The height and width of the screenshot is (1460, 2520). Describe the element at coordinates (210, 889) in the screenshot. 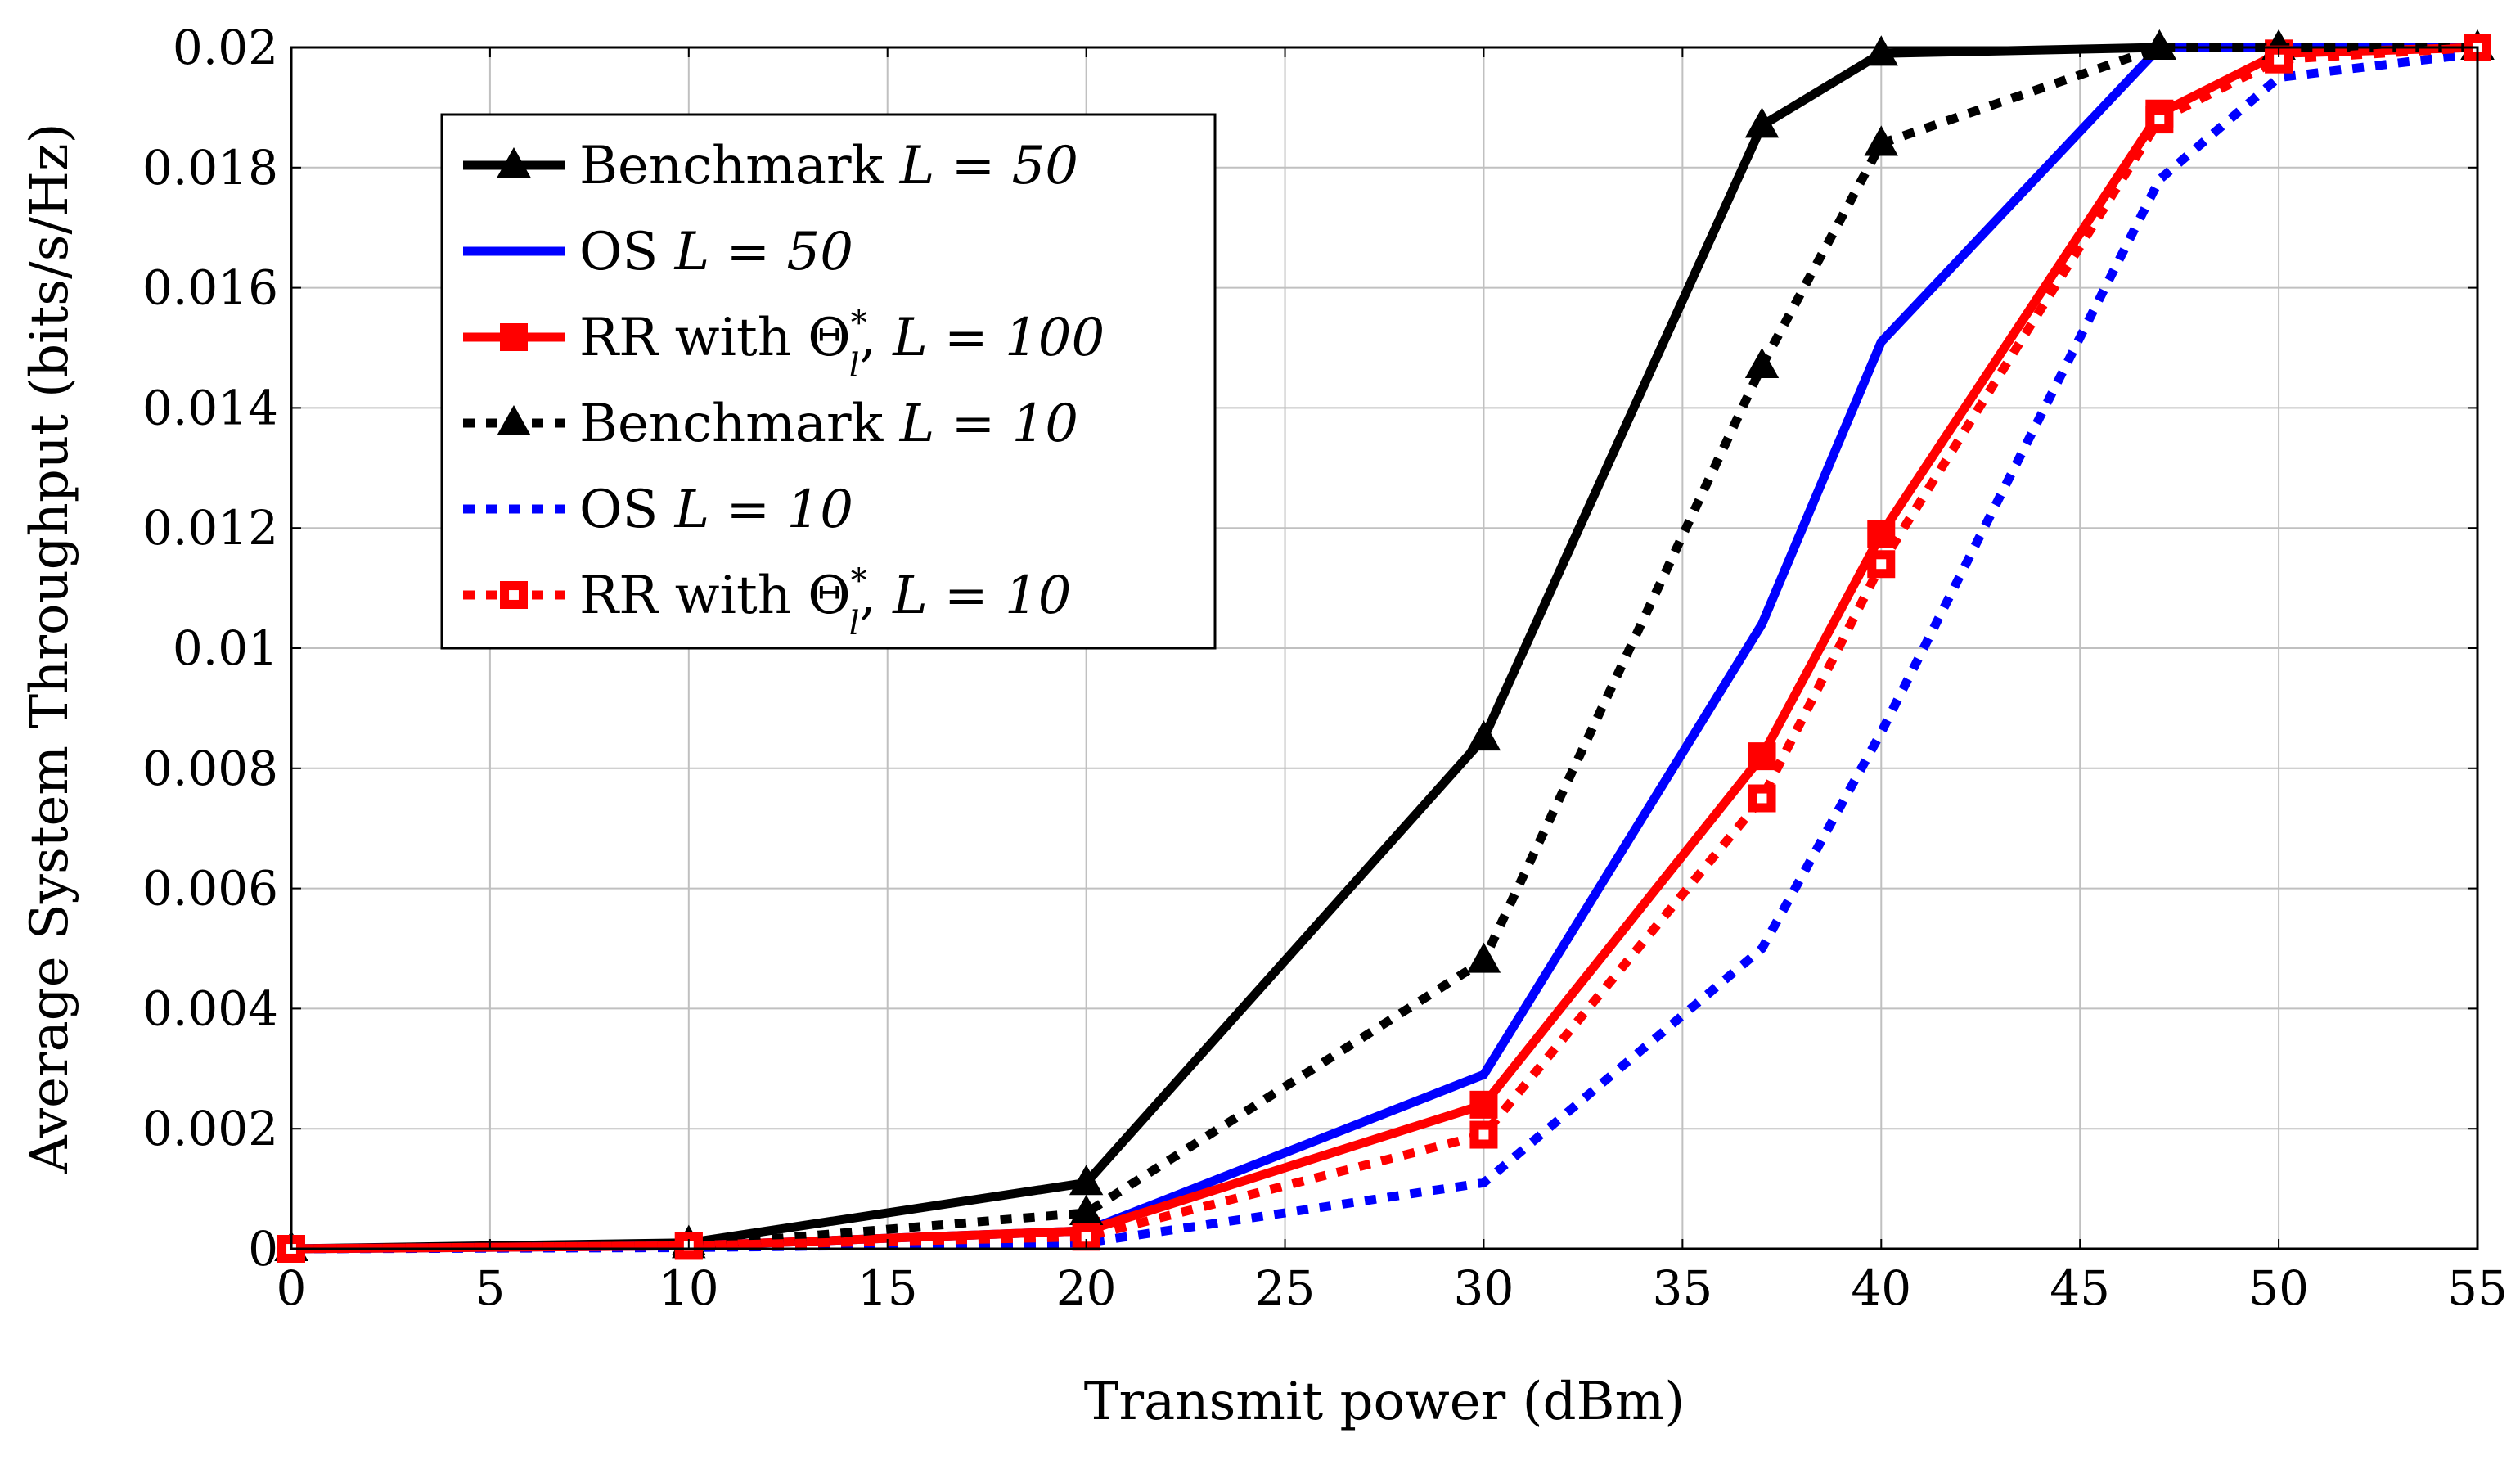

I see `y-tick-label: 0.006` at that location.